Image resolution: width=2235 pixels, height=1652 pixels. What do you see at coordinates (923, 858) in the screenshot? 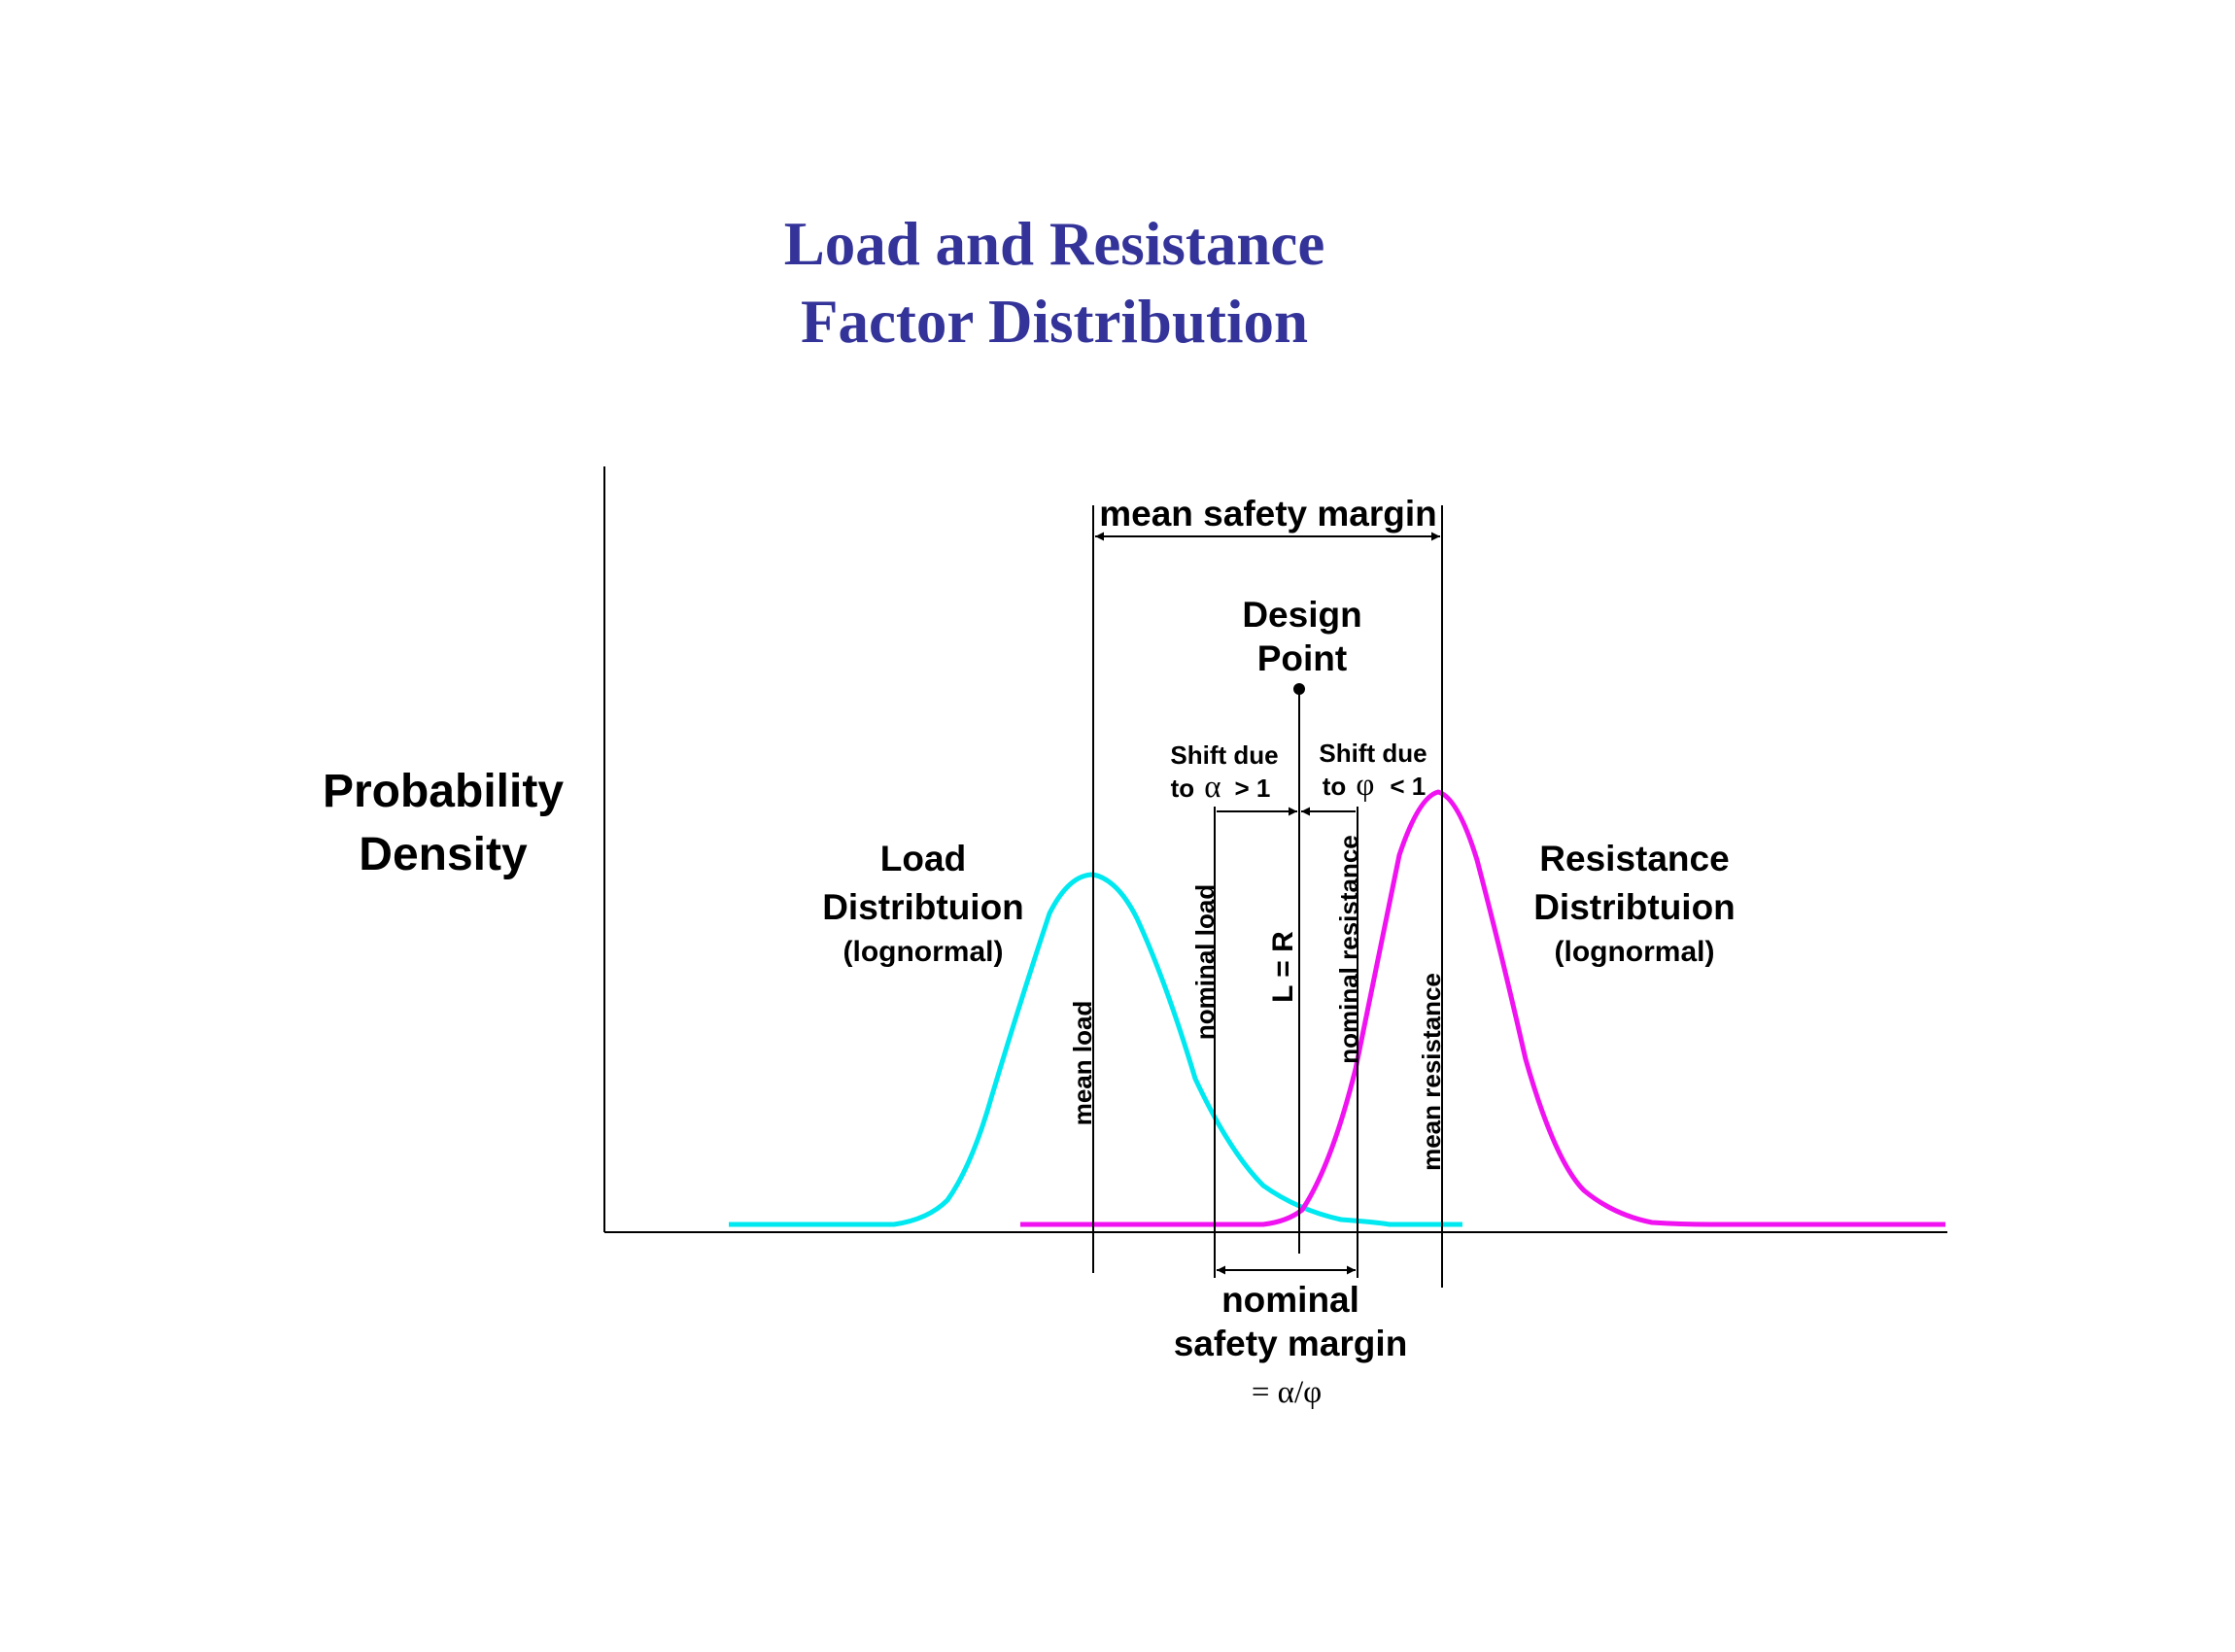
I see `load-distribution-label-line1: Load` at bounding box center [923, 858].